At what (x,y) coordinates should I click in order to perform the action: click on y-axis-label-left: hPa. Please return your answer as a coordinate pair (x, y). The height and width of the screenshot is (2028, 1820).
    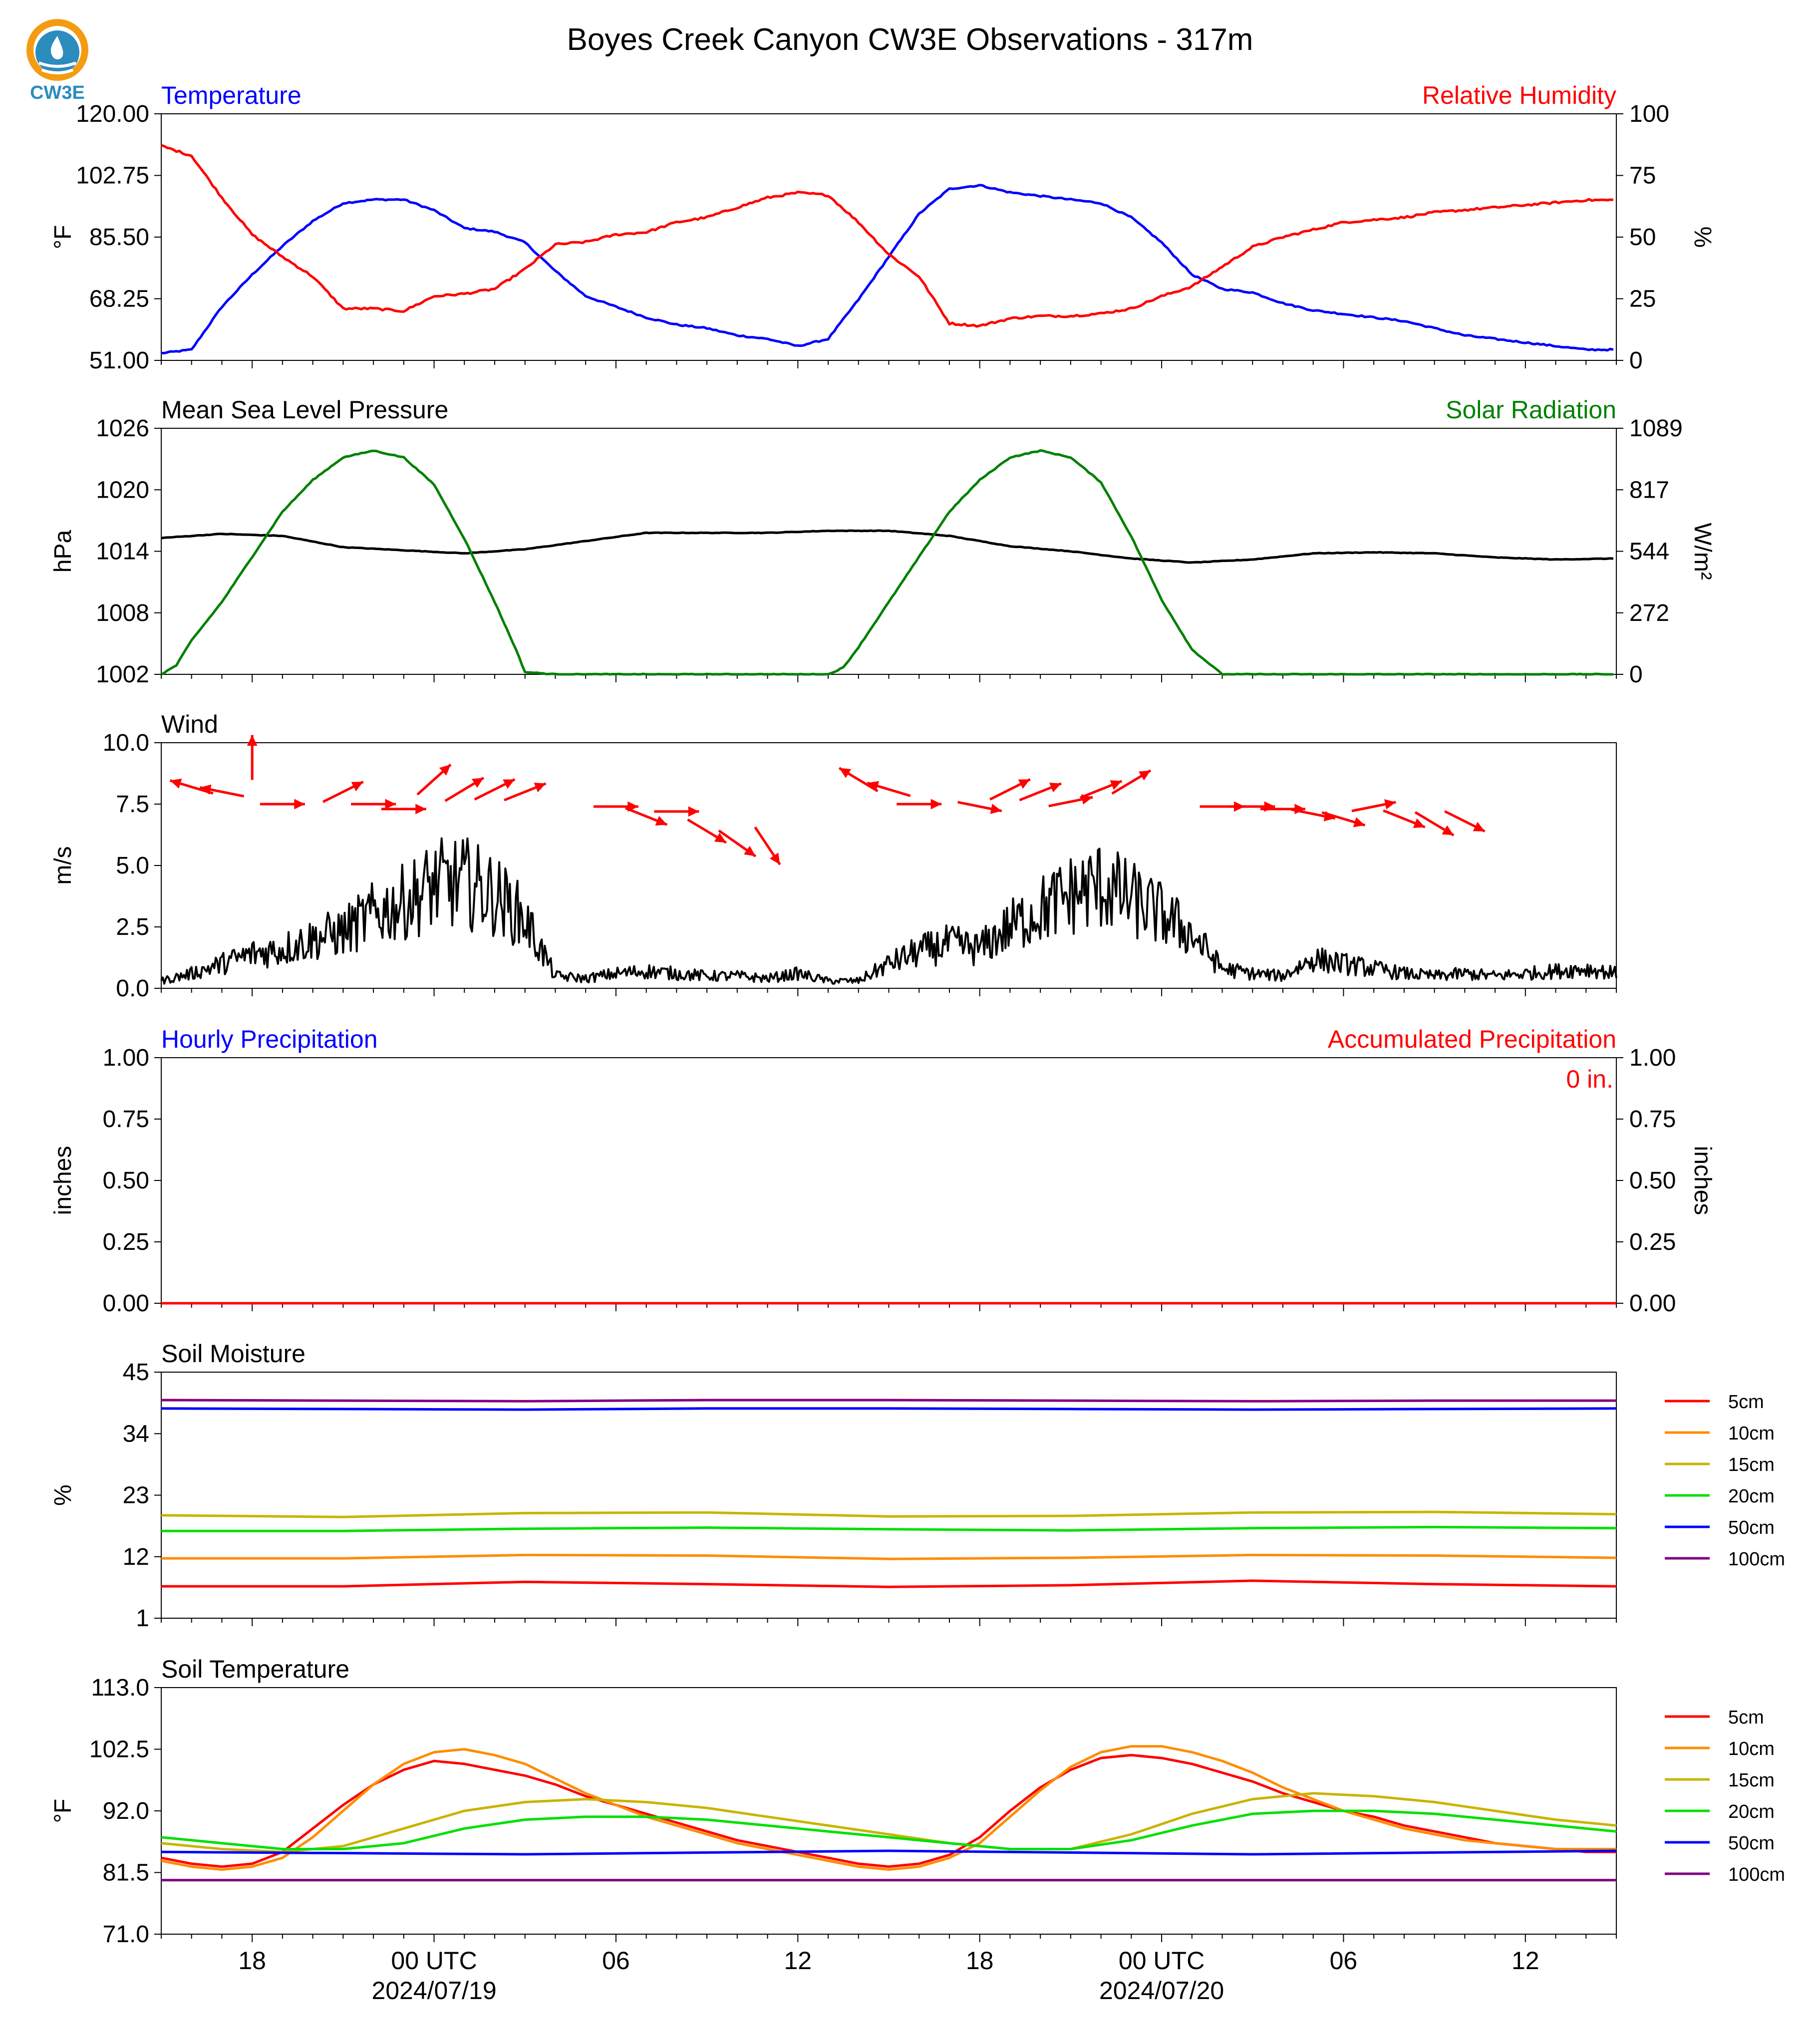
    Looking at the image, I should click on (63, 551).